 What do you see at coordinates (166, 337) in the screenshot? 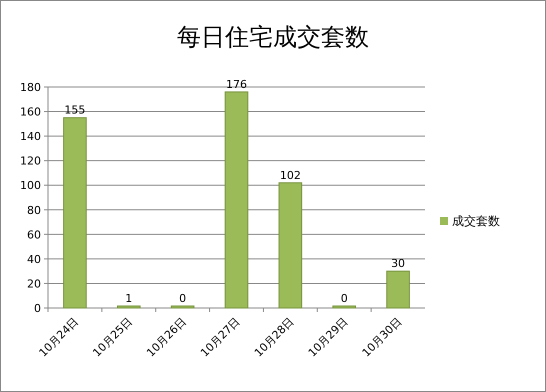
I see `x-tick-label: 10月26日` at bounding box center [166, 337].